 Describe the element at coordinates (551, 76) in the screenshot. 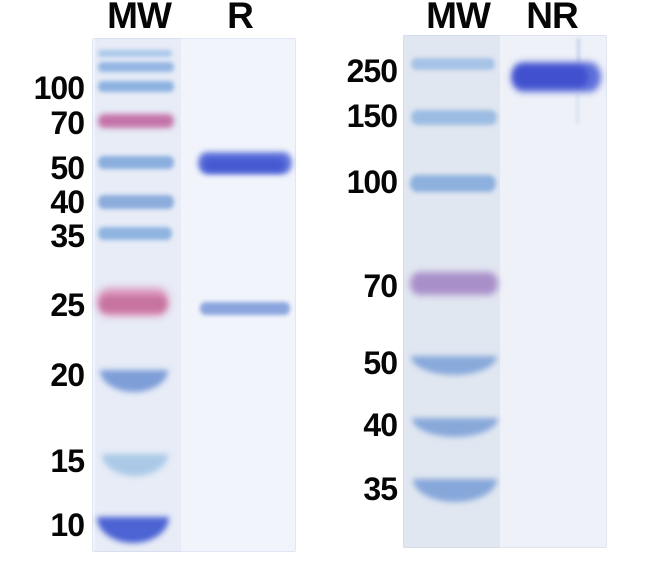

I see `gel-band-nr` at that location.